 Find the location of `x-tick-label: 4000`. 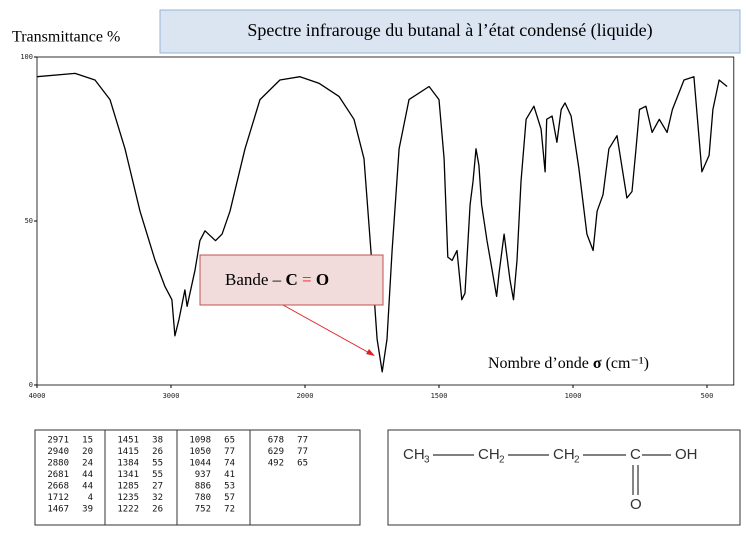

x-tick-label: 4000 is located at coordinates (37, 396).